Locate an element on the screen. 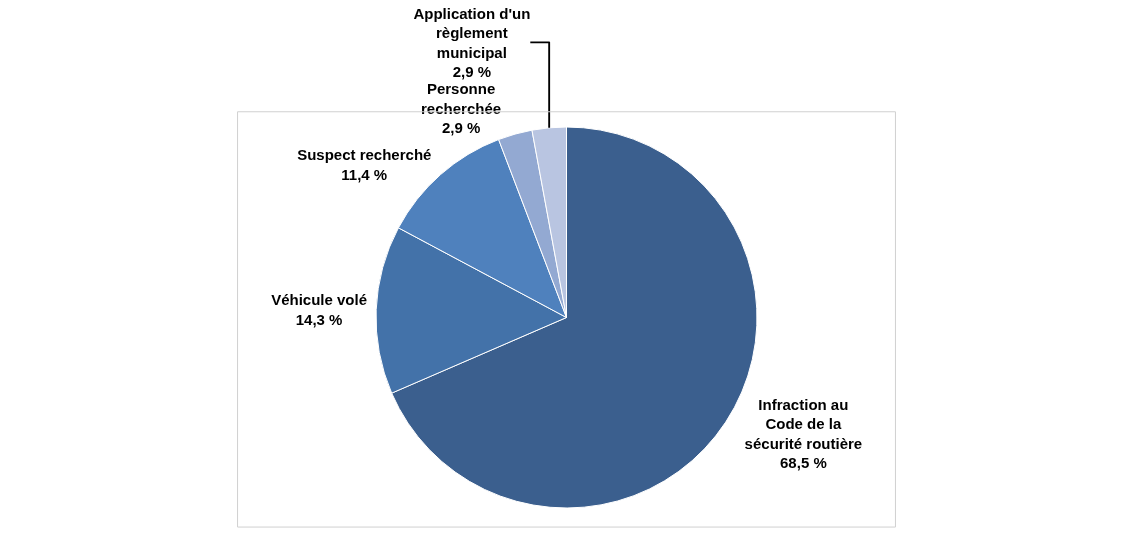 This screenshot has width=1133, height=538. slice-label: Suspect recherché is located at coordinates (364, 155).